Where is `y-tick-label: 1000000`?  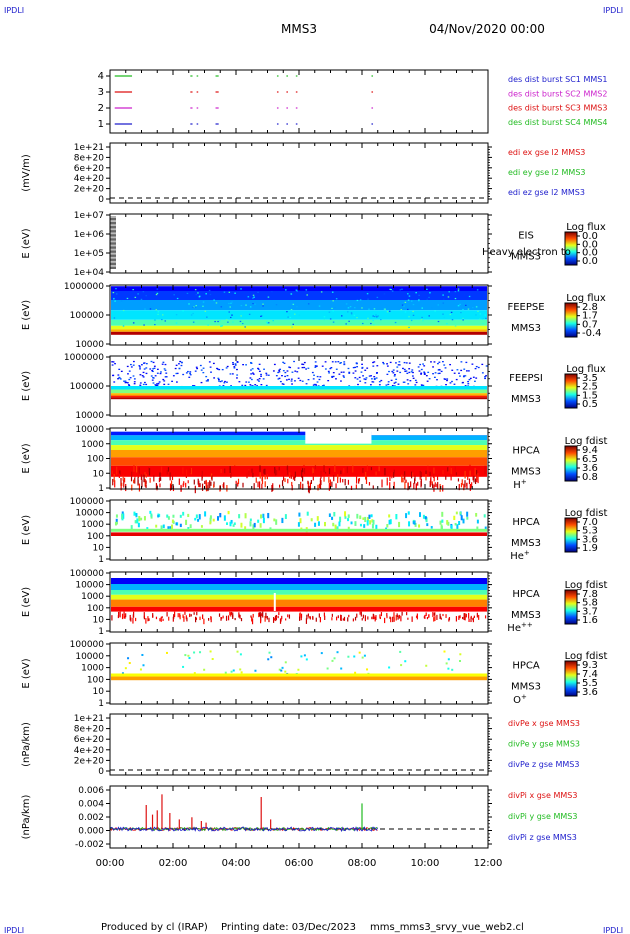
y-tick-label: 1000000 is located at coordinates (84, 358).